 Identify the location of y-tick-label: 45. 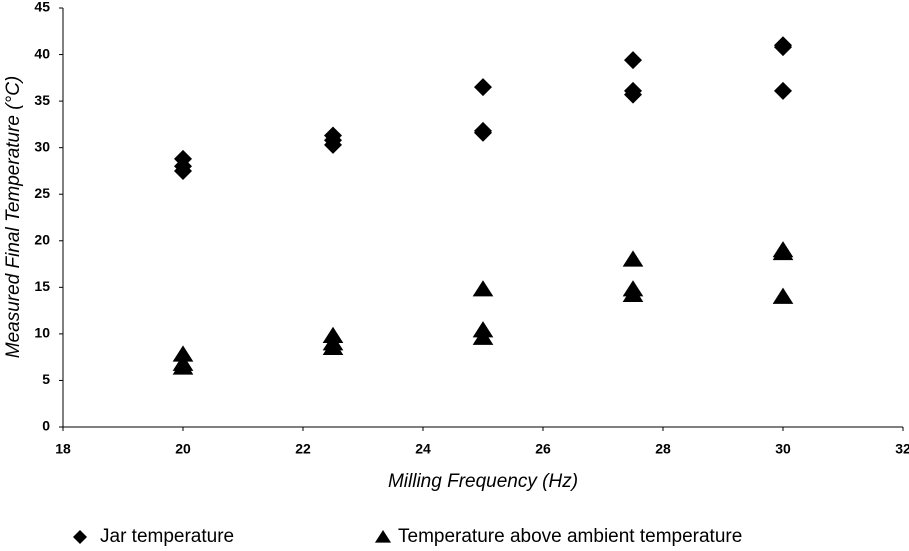
(42, 7).